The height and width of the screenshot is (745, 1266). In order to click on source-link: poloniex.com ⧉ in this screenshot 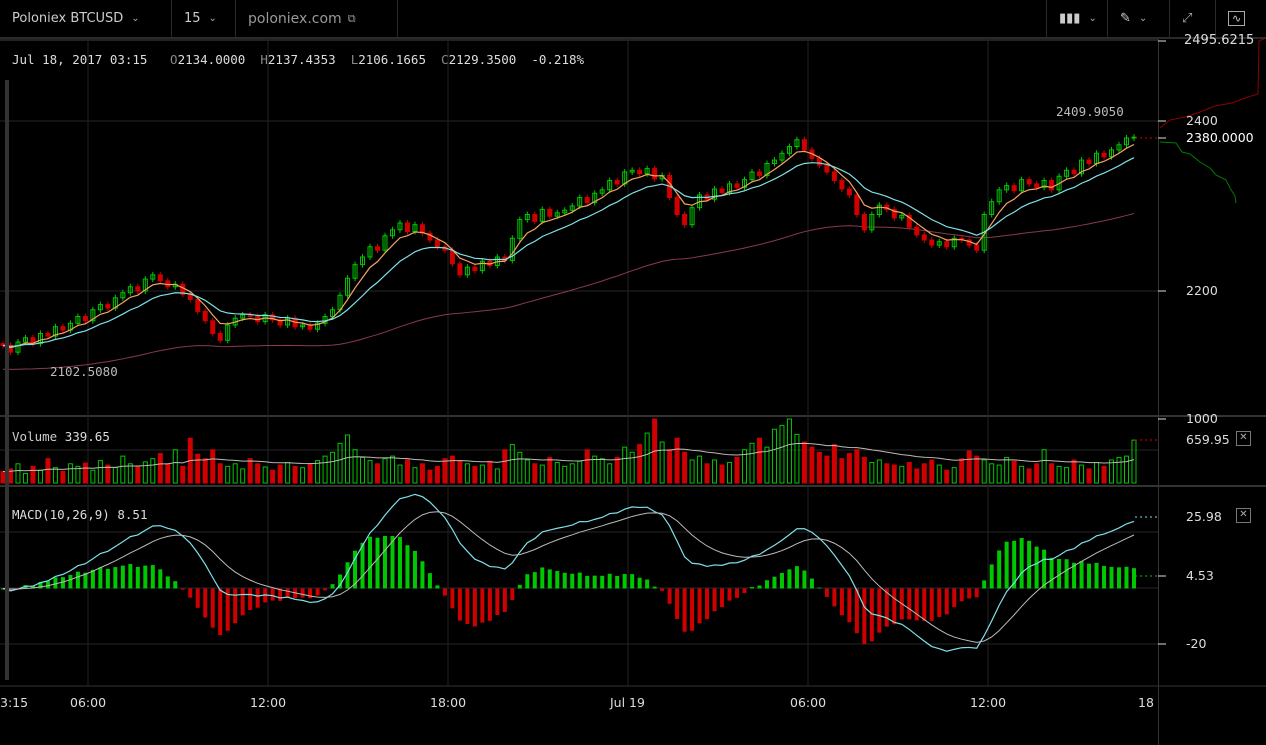, I will do `click(317, 18)`.